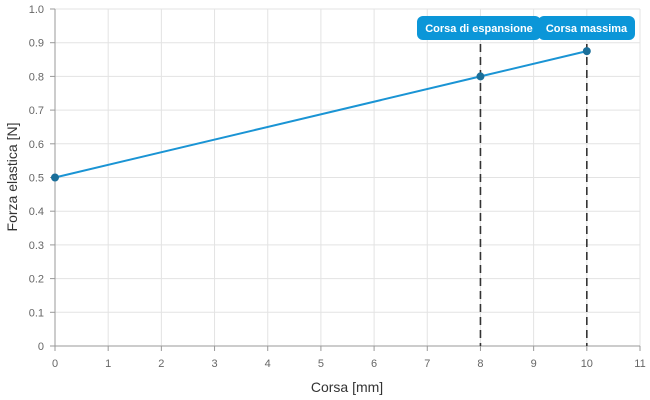  I want to click on x-tick-label: 2, so click(161, 364).